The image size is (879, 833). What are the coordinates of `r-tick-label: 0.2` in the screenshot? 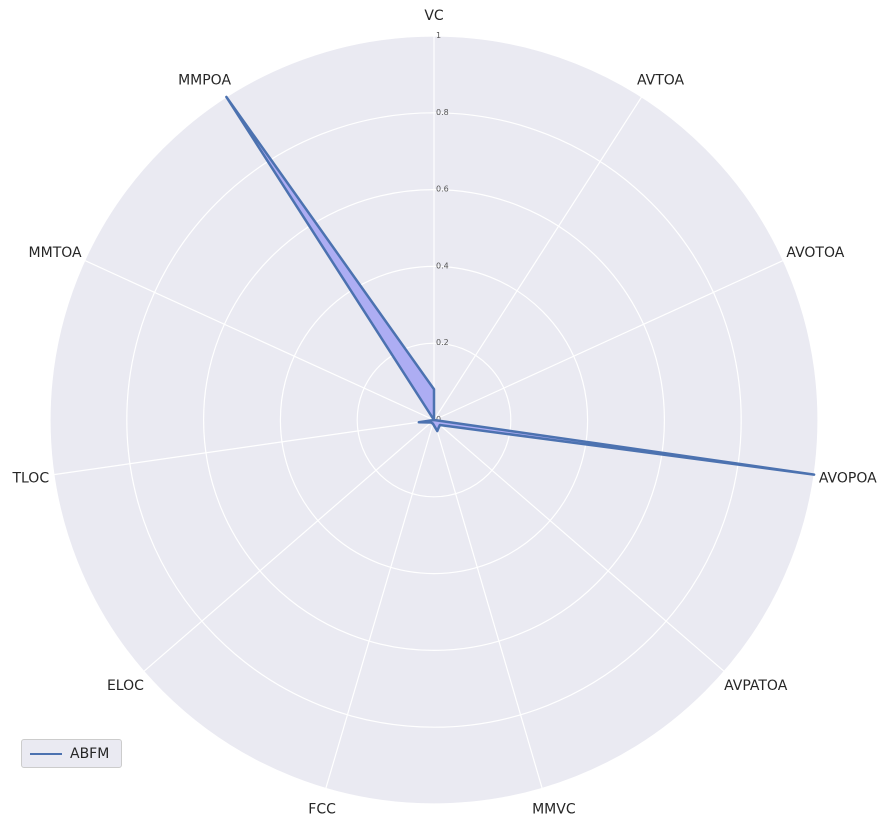 It's located at (442, 342).